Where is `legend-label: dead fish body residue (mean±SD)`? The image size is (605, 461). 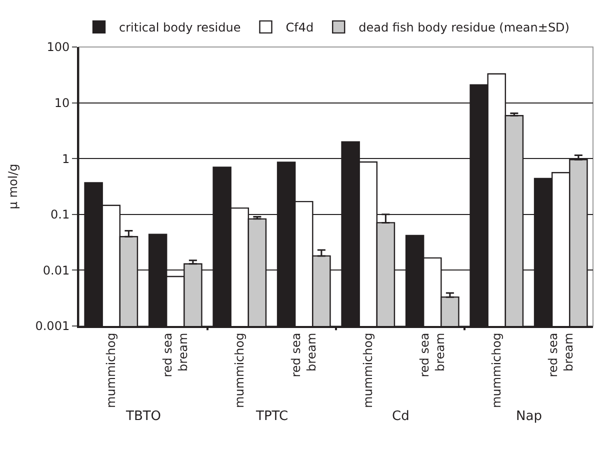
legend-label: dead fish body residue (mean±SD) is located at coordinates (464, 27).